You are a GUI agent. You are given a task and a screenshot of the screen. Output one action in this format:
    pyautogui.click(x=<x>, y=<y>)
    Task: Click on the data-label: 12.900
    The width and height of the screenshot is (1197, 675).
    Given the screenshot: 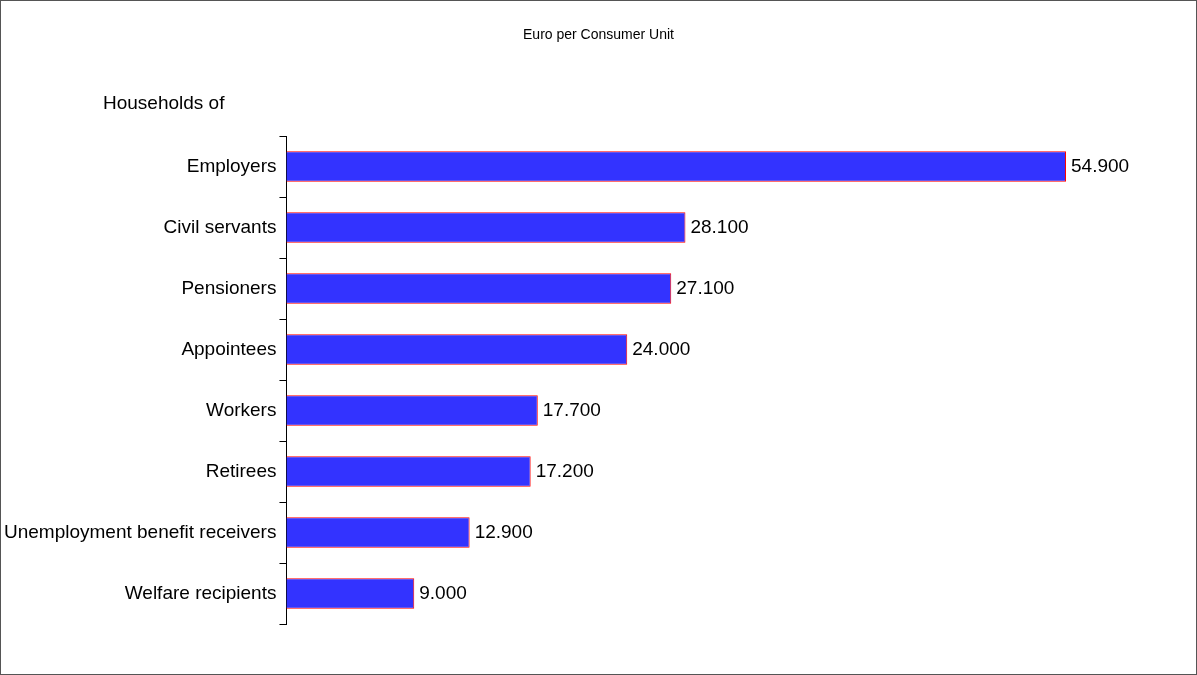 What is the action you would take?
    pyautogui.click(x=503, y=531)
    